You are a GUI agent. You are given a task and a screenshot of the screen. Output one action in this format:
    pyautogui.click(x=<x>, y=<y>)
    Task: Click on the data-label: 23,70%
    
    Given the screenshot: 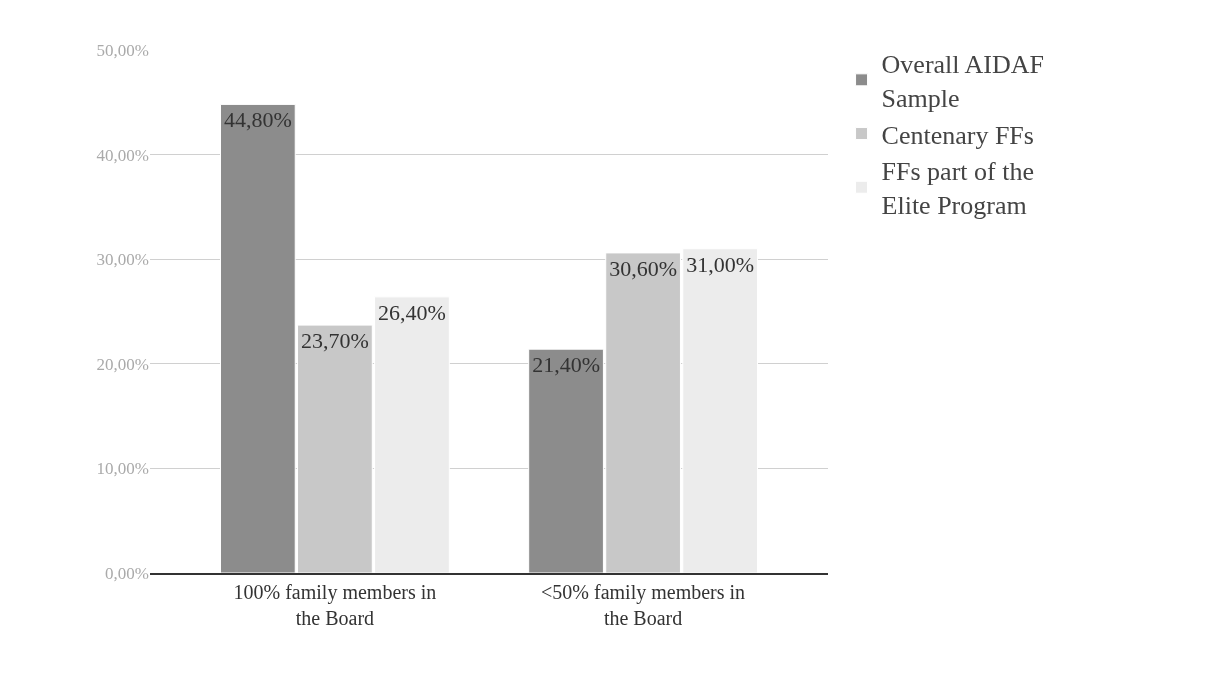 What is the action you would take?
    pyautogui.click(x=335, y=341)
    